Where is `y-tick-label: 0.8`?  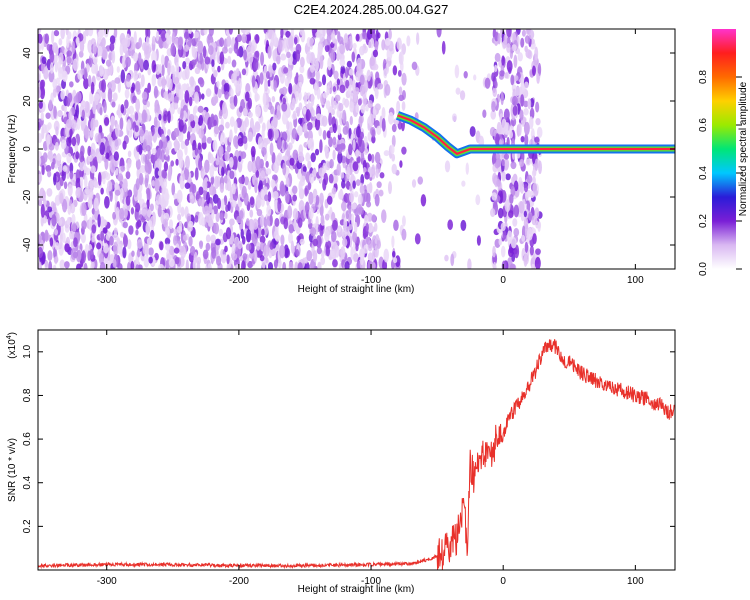 y-tick-label: 0.8 is located at coordinates (27, 395).